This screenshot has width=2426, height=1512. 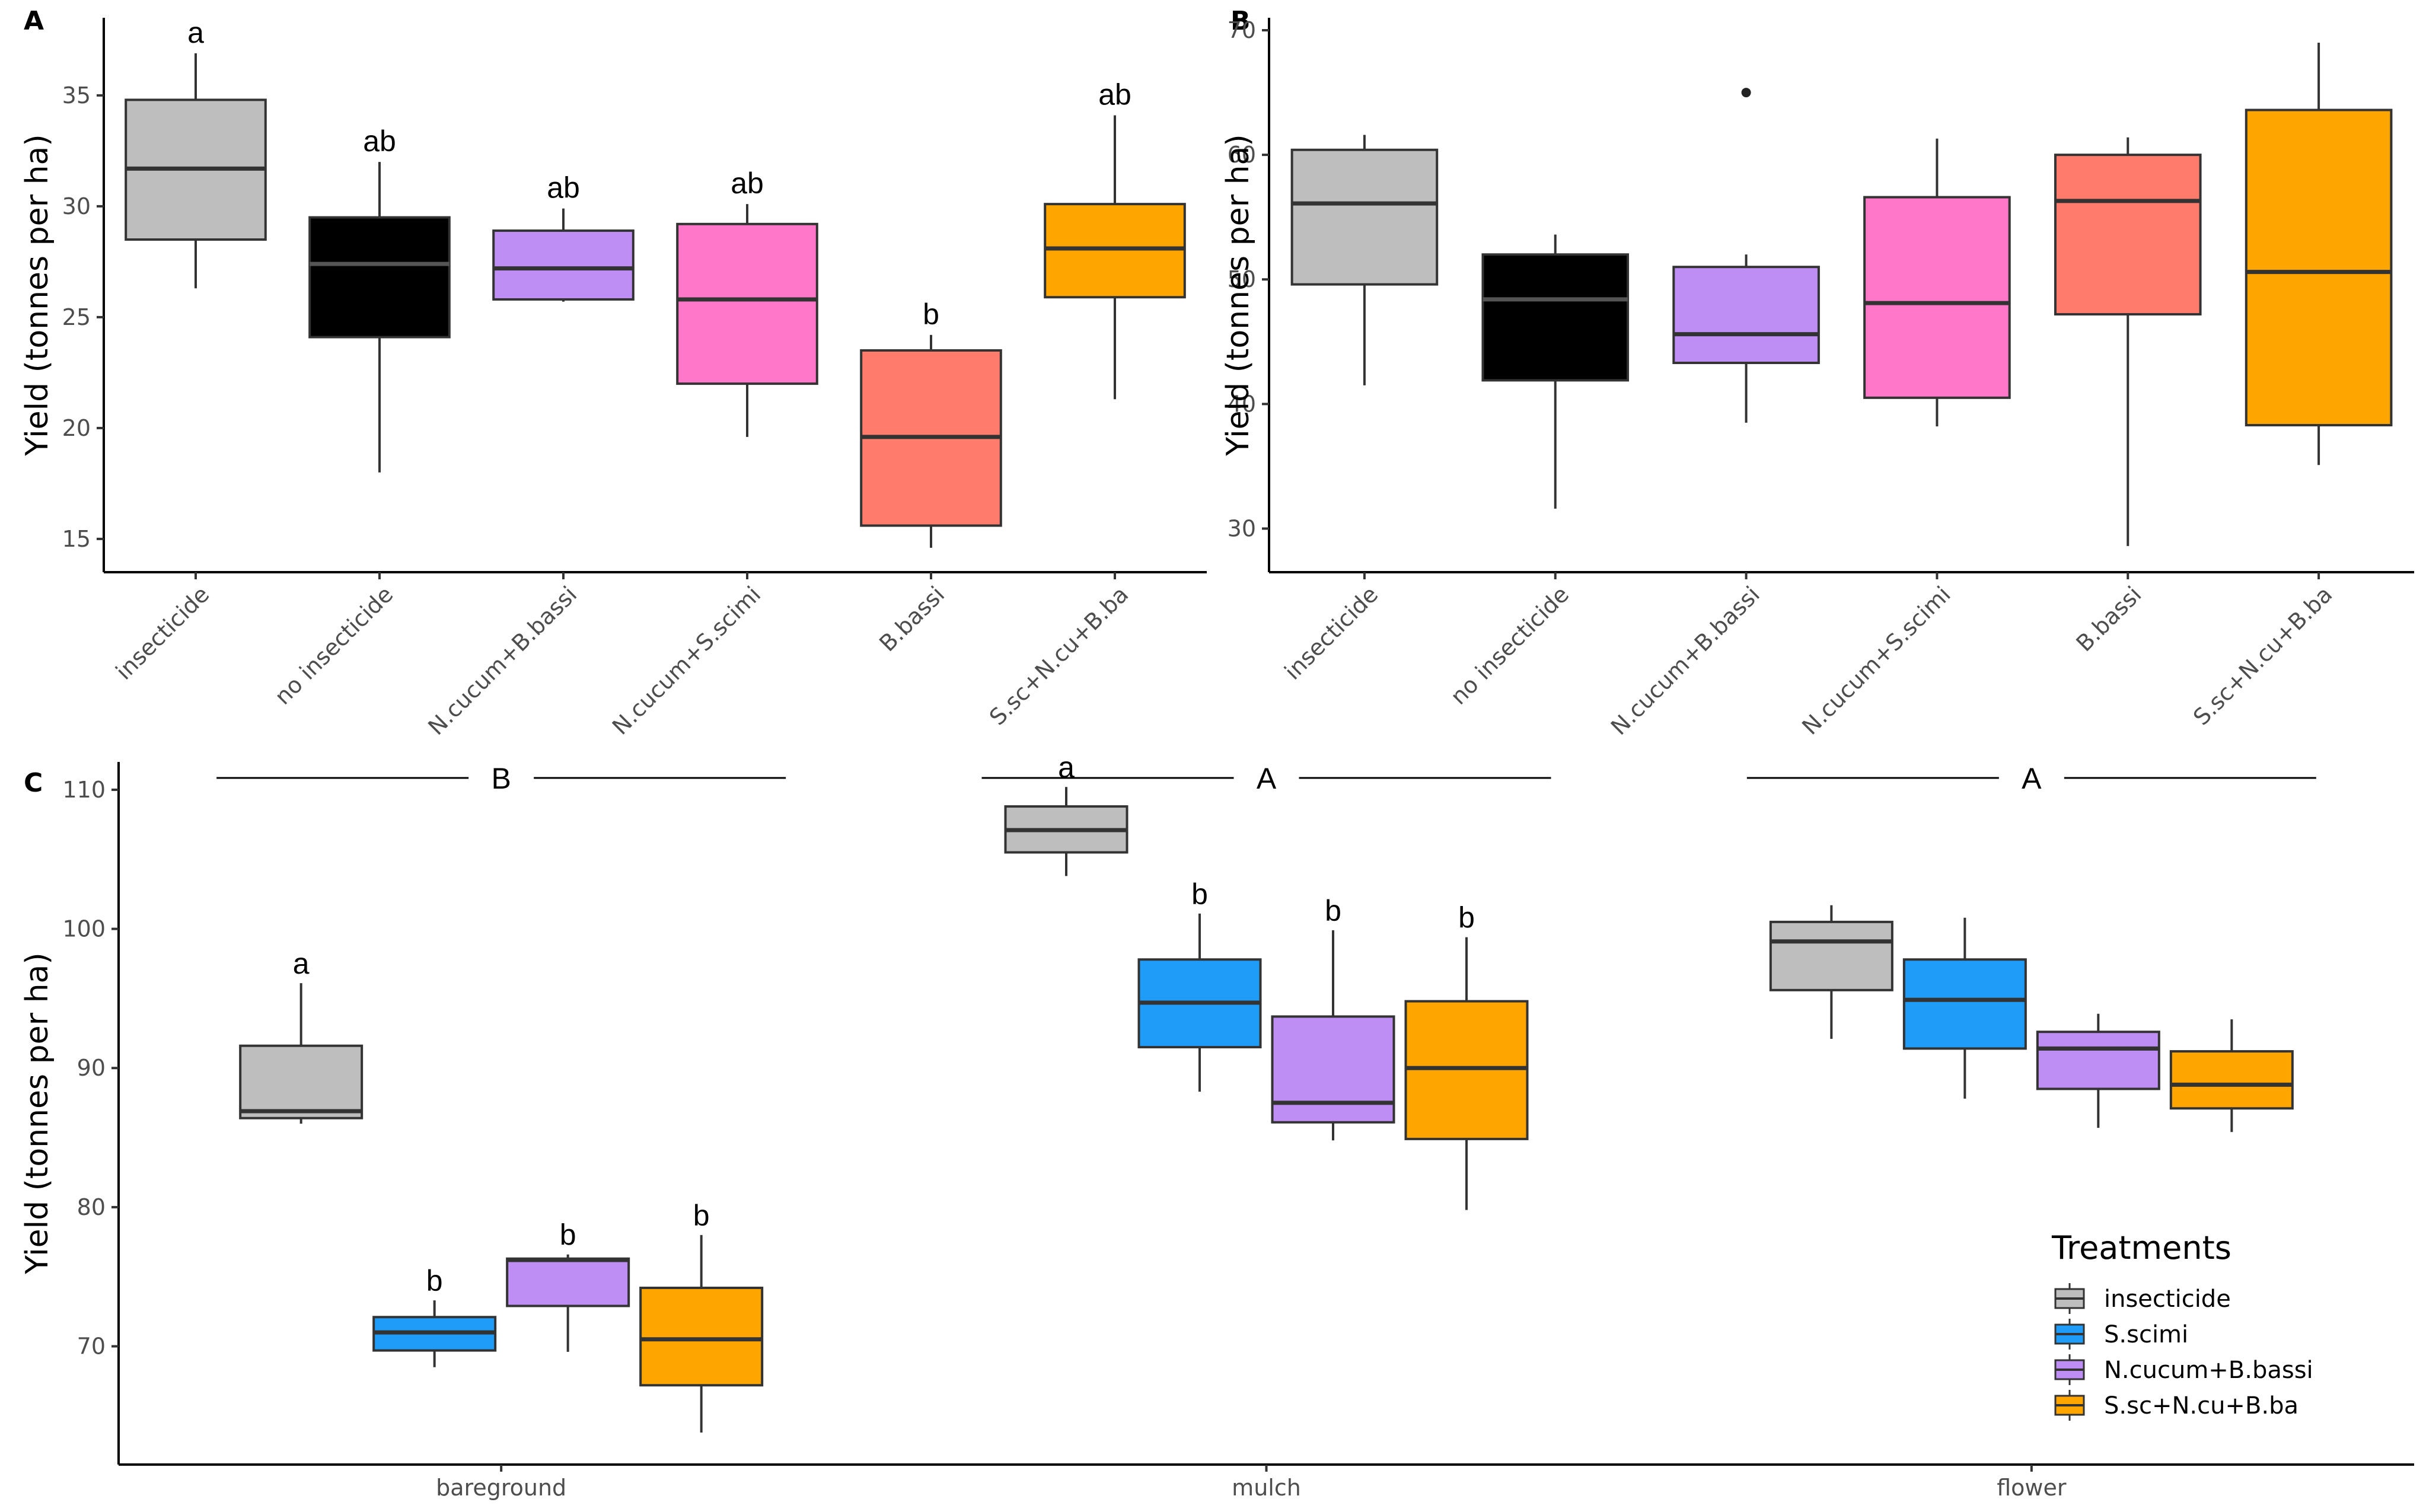 What do you see at coordinates (1685, 660) in the screenshot?
I see `panel-b-x-tick-label: N.cucum+B.bassi` at bounding box center [1685, 660].